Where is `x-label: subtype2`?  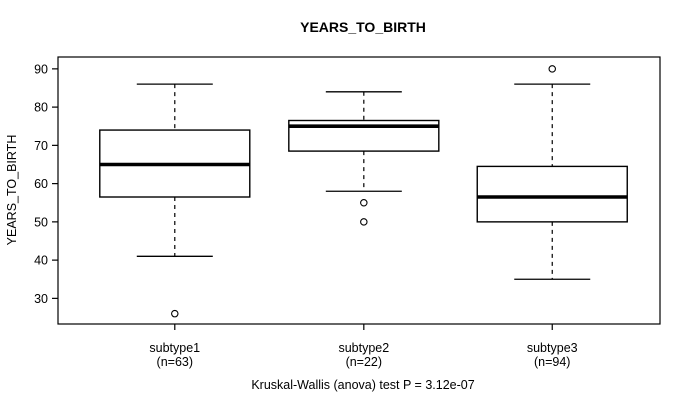
x-label: subtype2 is located at coordinates (363, 348).